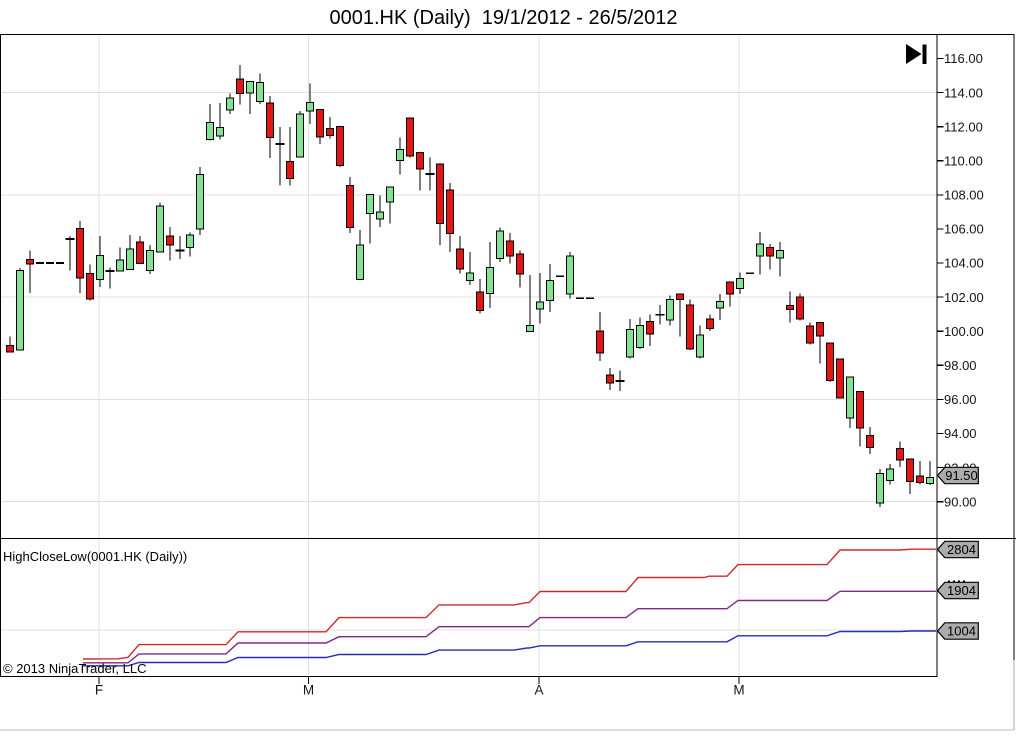 This screenshot has width=1016, height=737. I want to click on svg-text: 90.00, so click(960, 501).